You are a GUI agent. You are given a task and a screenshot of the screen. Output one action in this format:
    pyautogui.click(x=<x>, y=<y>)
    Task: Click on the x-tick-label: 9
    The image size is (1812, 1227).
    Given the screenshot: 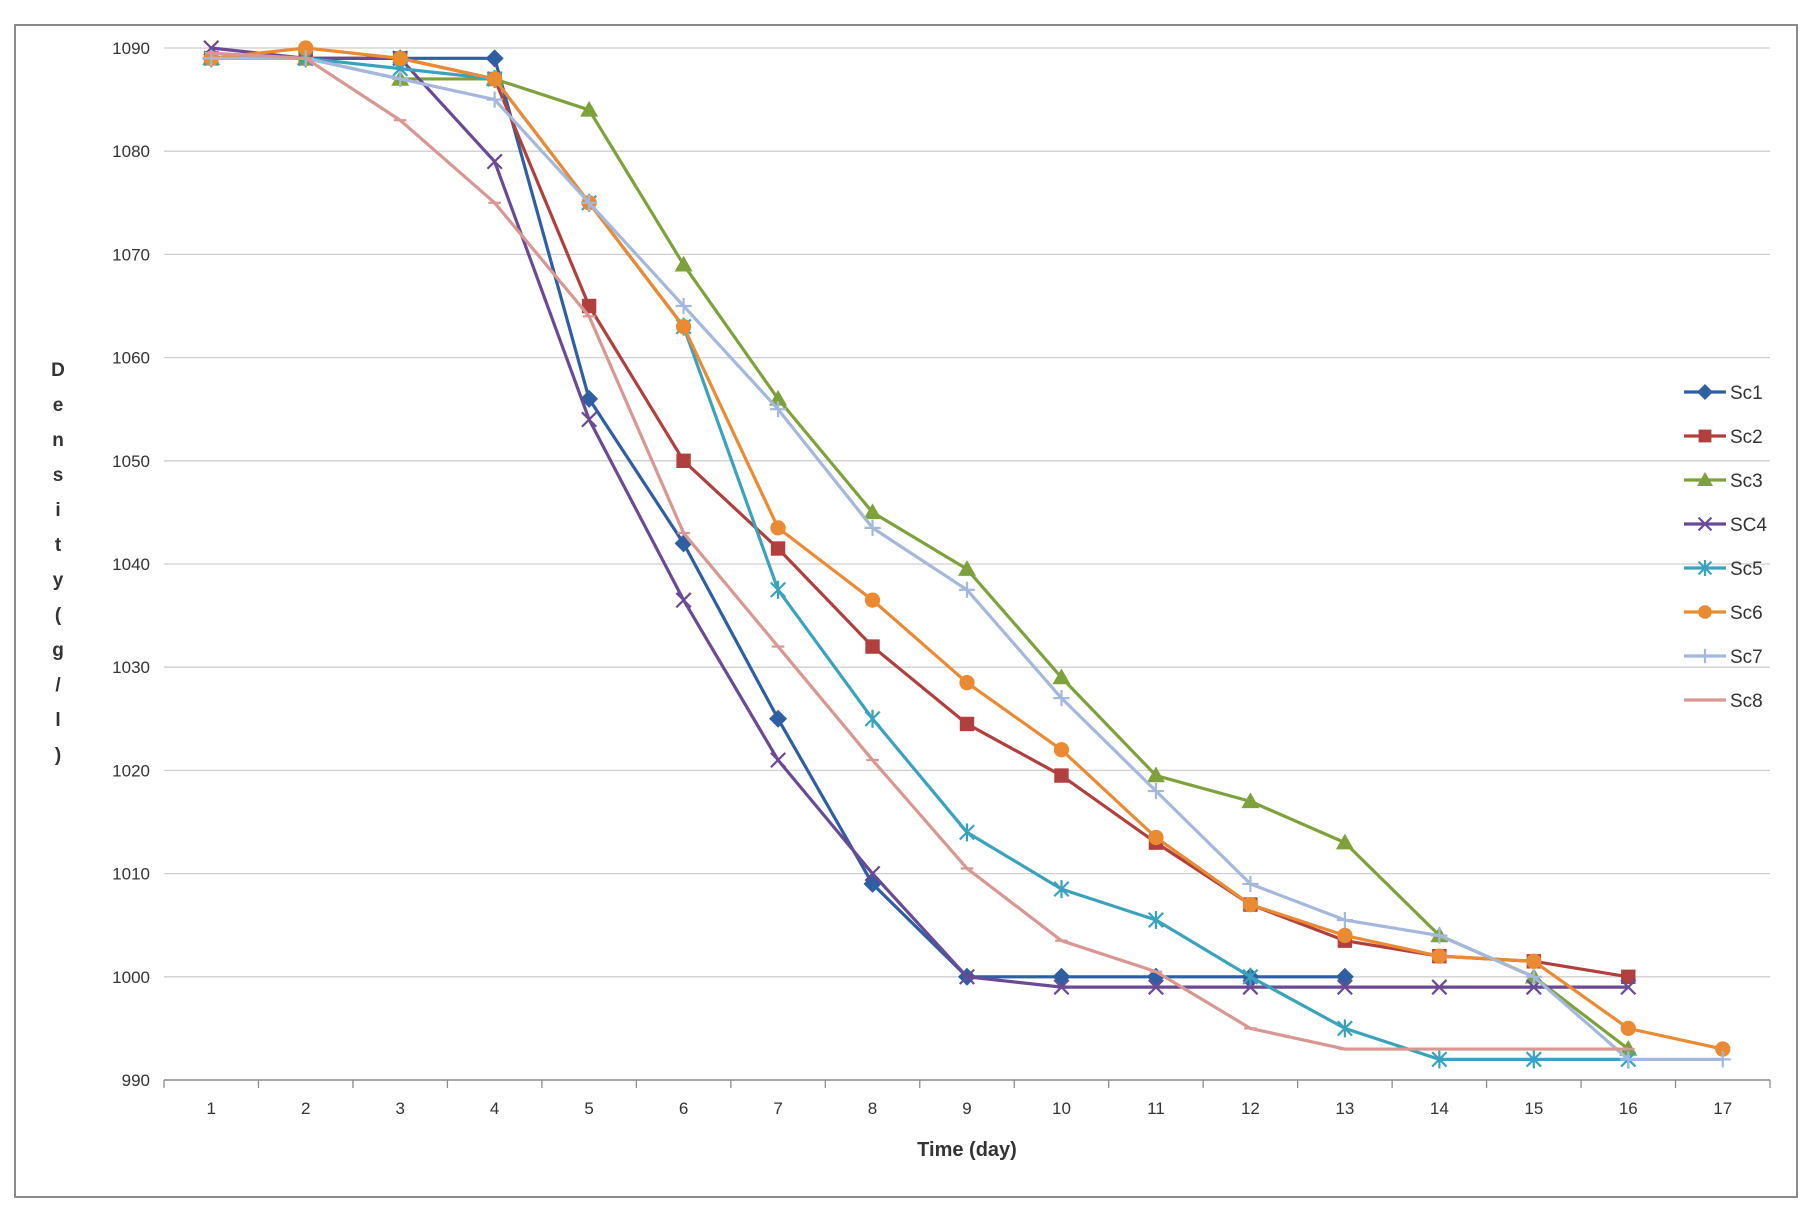 What is the action you would take?
    pyautogui.click(x=966, y=1108)
    